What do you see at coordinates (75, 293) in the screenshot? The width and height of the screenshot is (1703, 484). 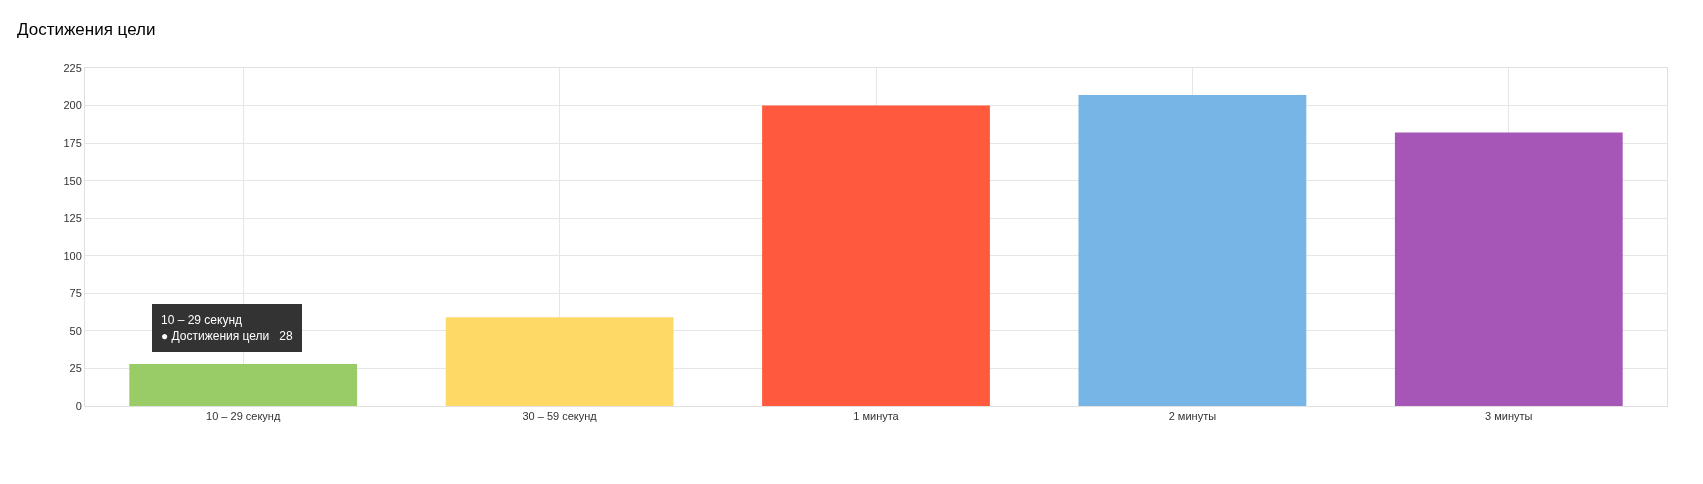 I see `y-tick-label: 75` at bounding box center [75, 293].